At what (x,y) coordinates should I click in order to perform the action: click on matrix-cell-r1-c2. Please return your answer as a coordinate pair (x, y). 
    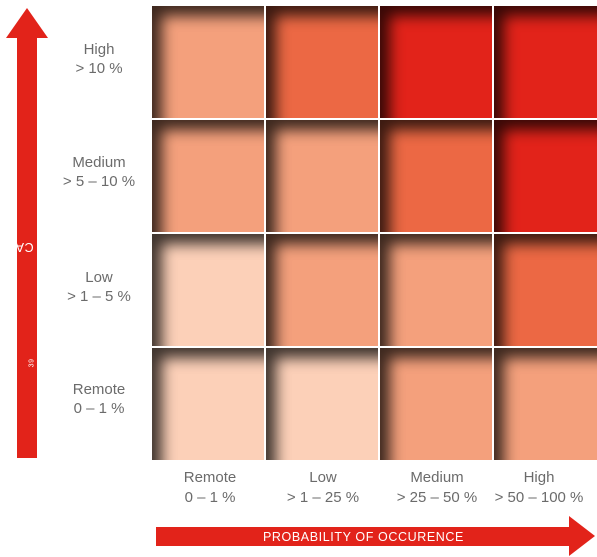
    Looking at the image, I should click on (436, 176).